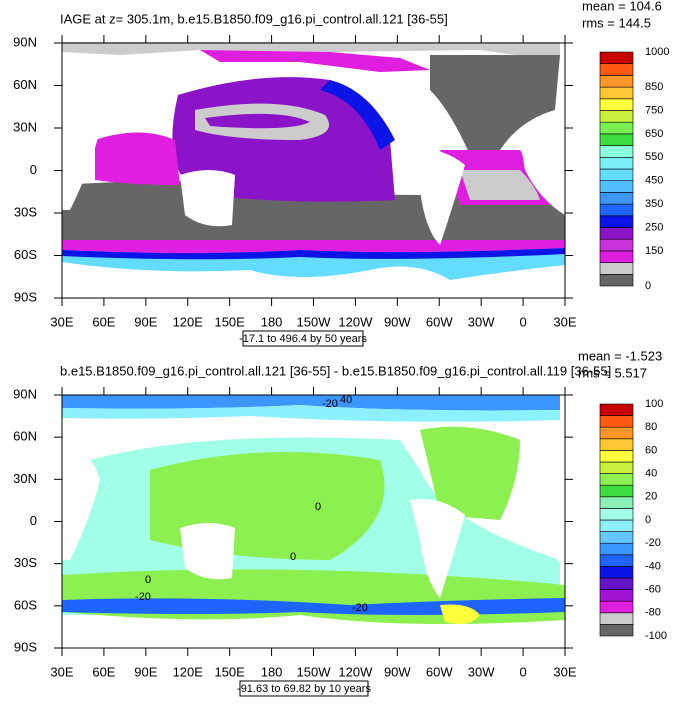  Describe the element at coordinates (622, 6) in the screenshot. I see `mean-text: mean = 104.6` at that location.